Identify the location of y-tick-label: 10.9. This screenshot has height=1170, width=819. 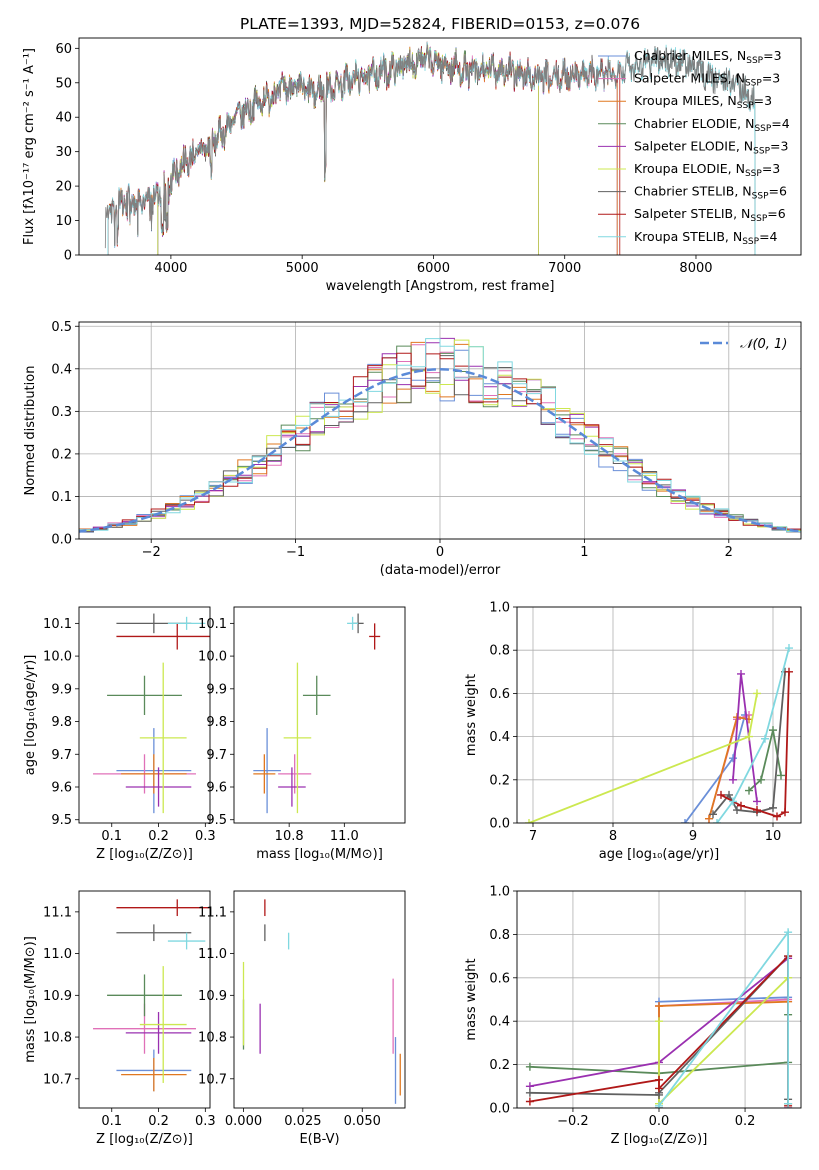
(212, 996).